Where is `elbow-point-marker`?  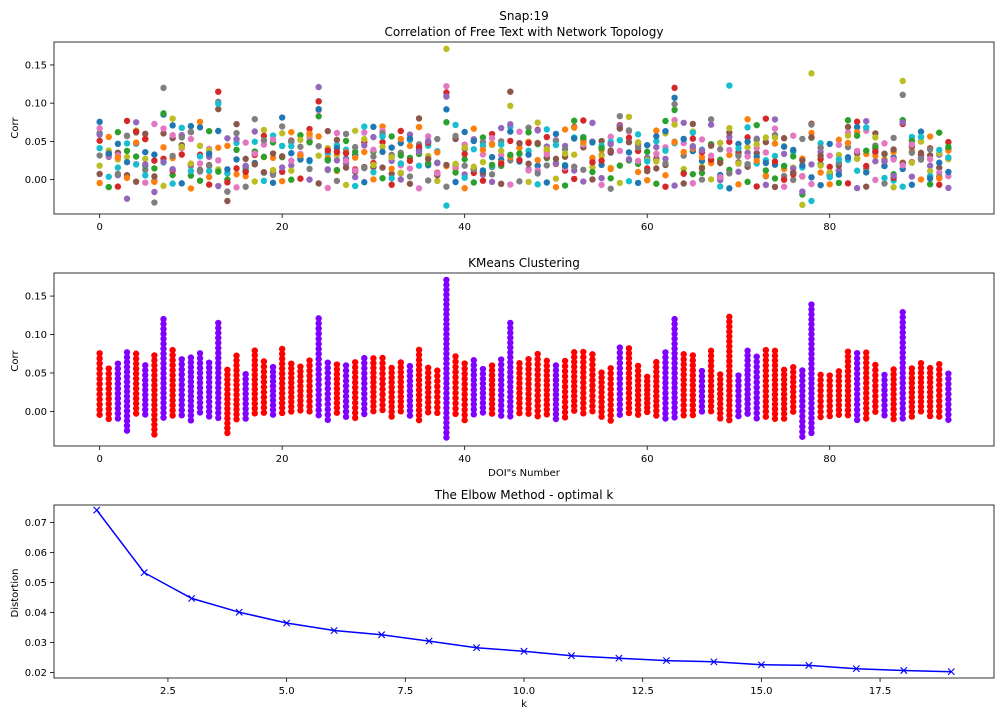 elbow-point-marker is located at coordinates (239, 612).